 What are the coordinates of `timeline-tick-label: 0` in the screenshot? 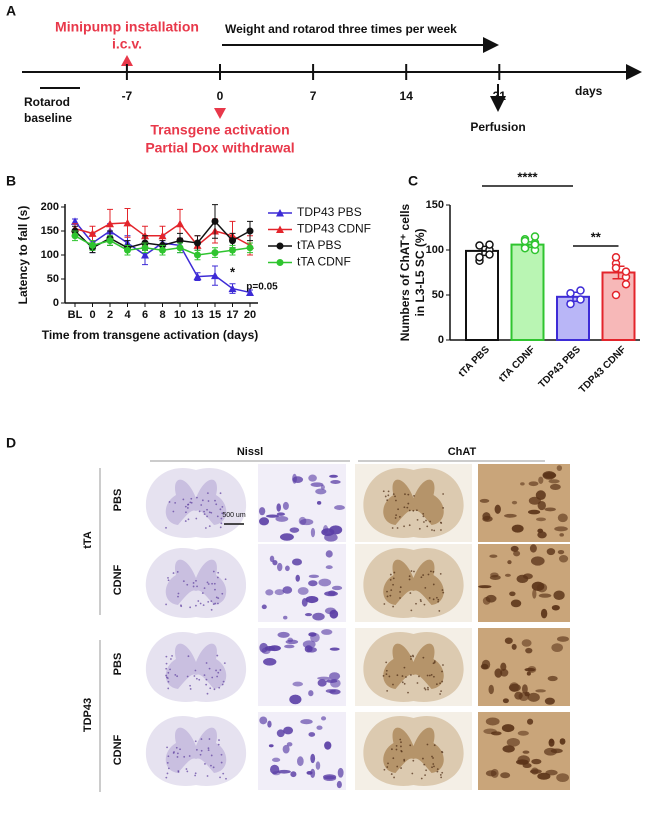 It's located at (220, 96).